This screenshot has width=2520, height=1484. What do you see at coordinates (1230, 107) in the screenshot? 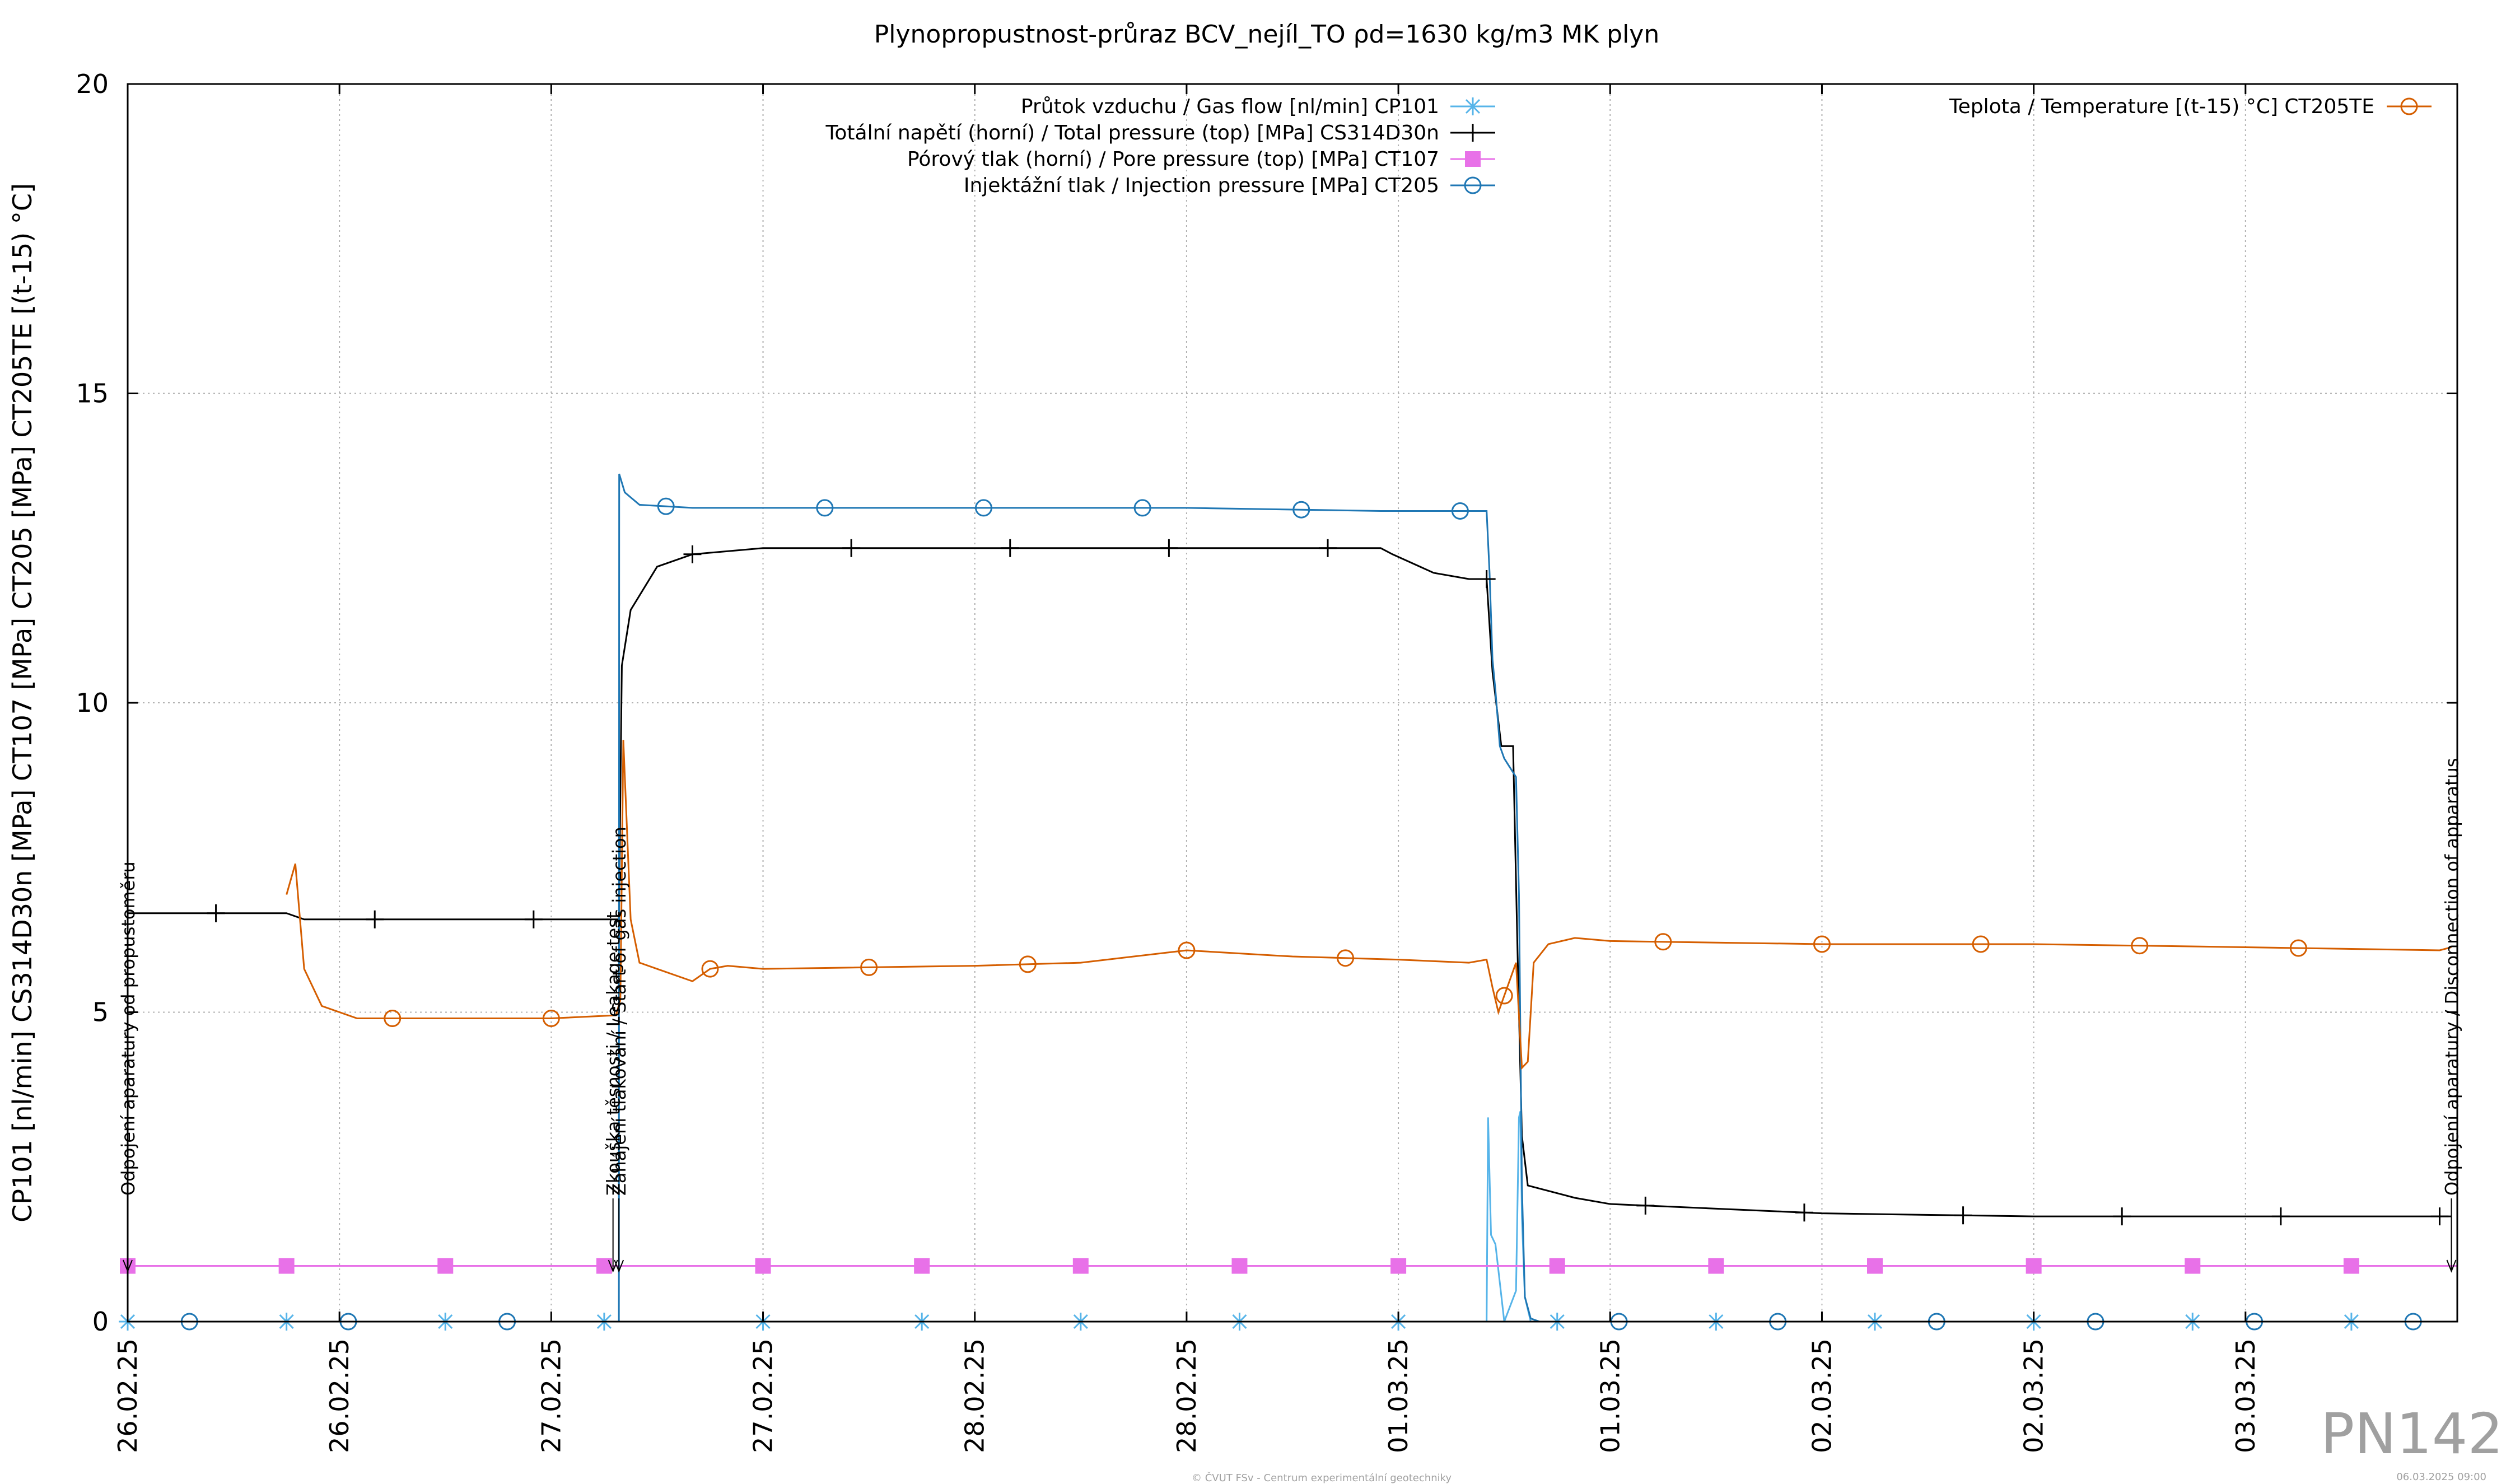
I see `legend-label: Průtok vzduchu / Gas flow [nl/min] CP101` at bounding box center [1230, 107].